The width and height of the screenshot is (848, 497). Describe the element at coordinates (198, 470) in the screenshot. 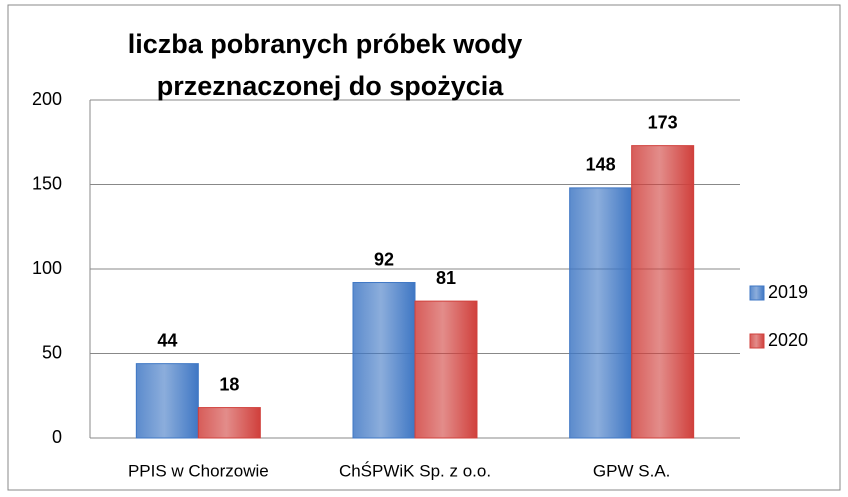

I see `x-tick-label: PPIS w Chorzowie` at that location.